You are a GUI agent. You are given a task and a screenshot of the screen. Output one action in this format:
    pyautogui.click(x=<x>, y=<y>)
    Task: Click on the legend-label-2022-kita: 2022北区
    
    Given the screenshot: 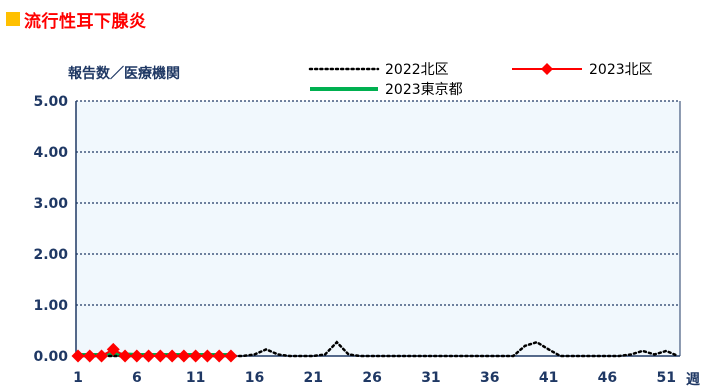 What is the action you would take?
    pyautogui.click(x=417, y=70)
    